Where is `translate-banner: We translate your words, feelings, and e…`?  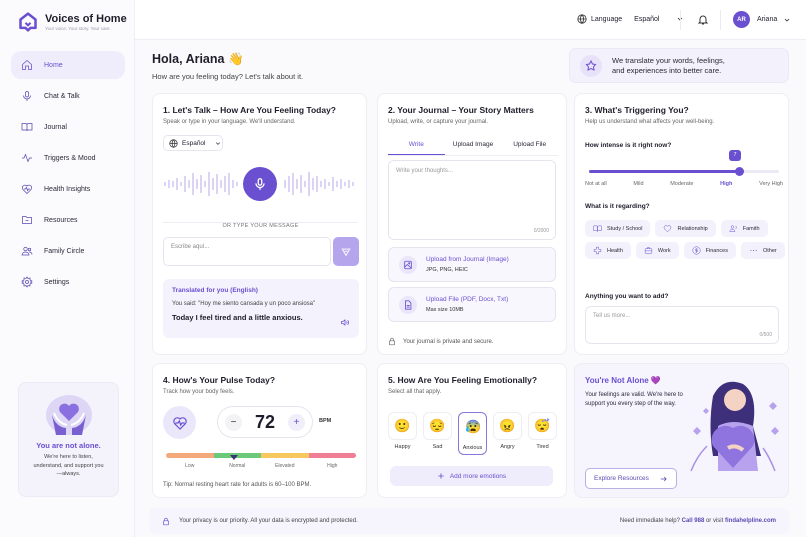 translate-banner: We translate your words, feelings, and e… is located at coordinates (679, 65).